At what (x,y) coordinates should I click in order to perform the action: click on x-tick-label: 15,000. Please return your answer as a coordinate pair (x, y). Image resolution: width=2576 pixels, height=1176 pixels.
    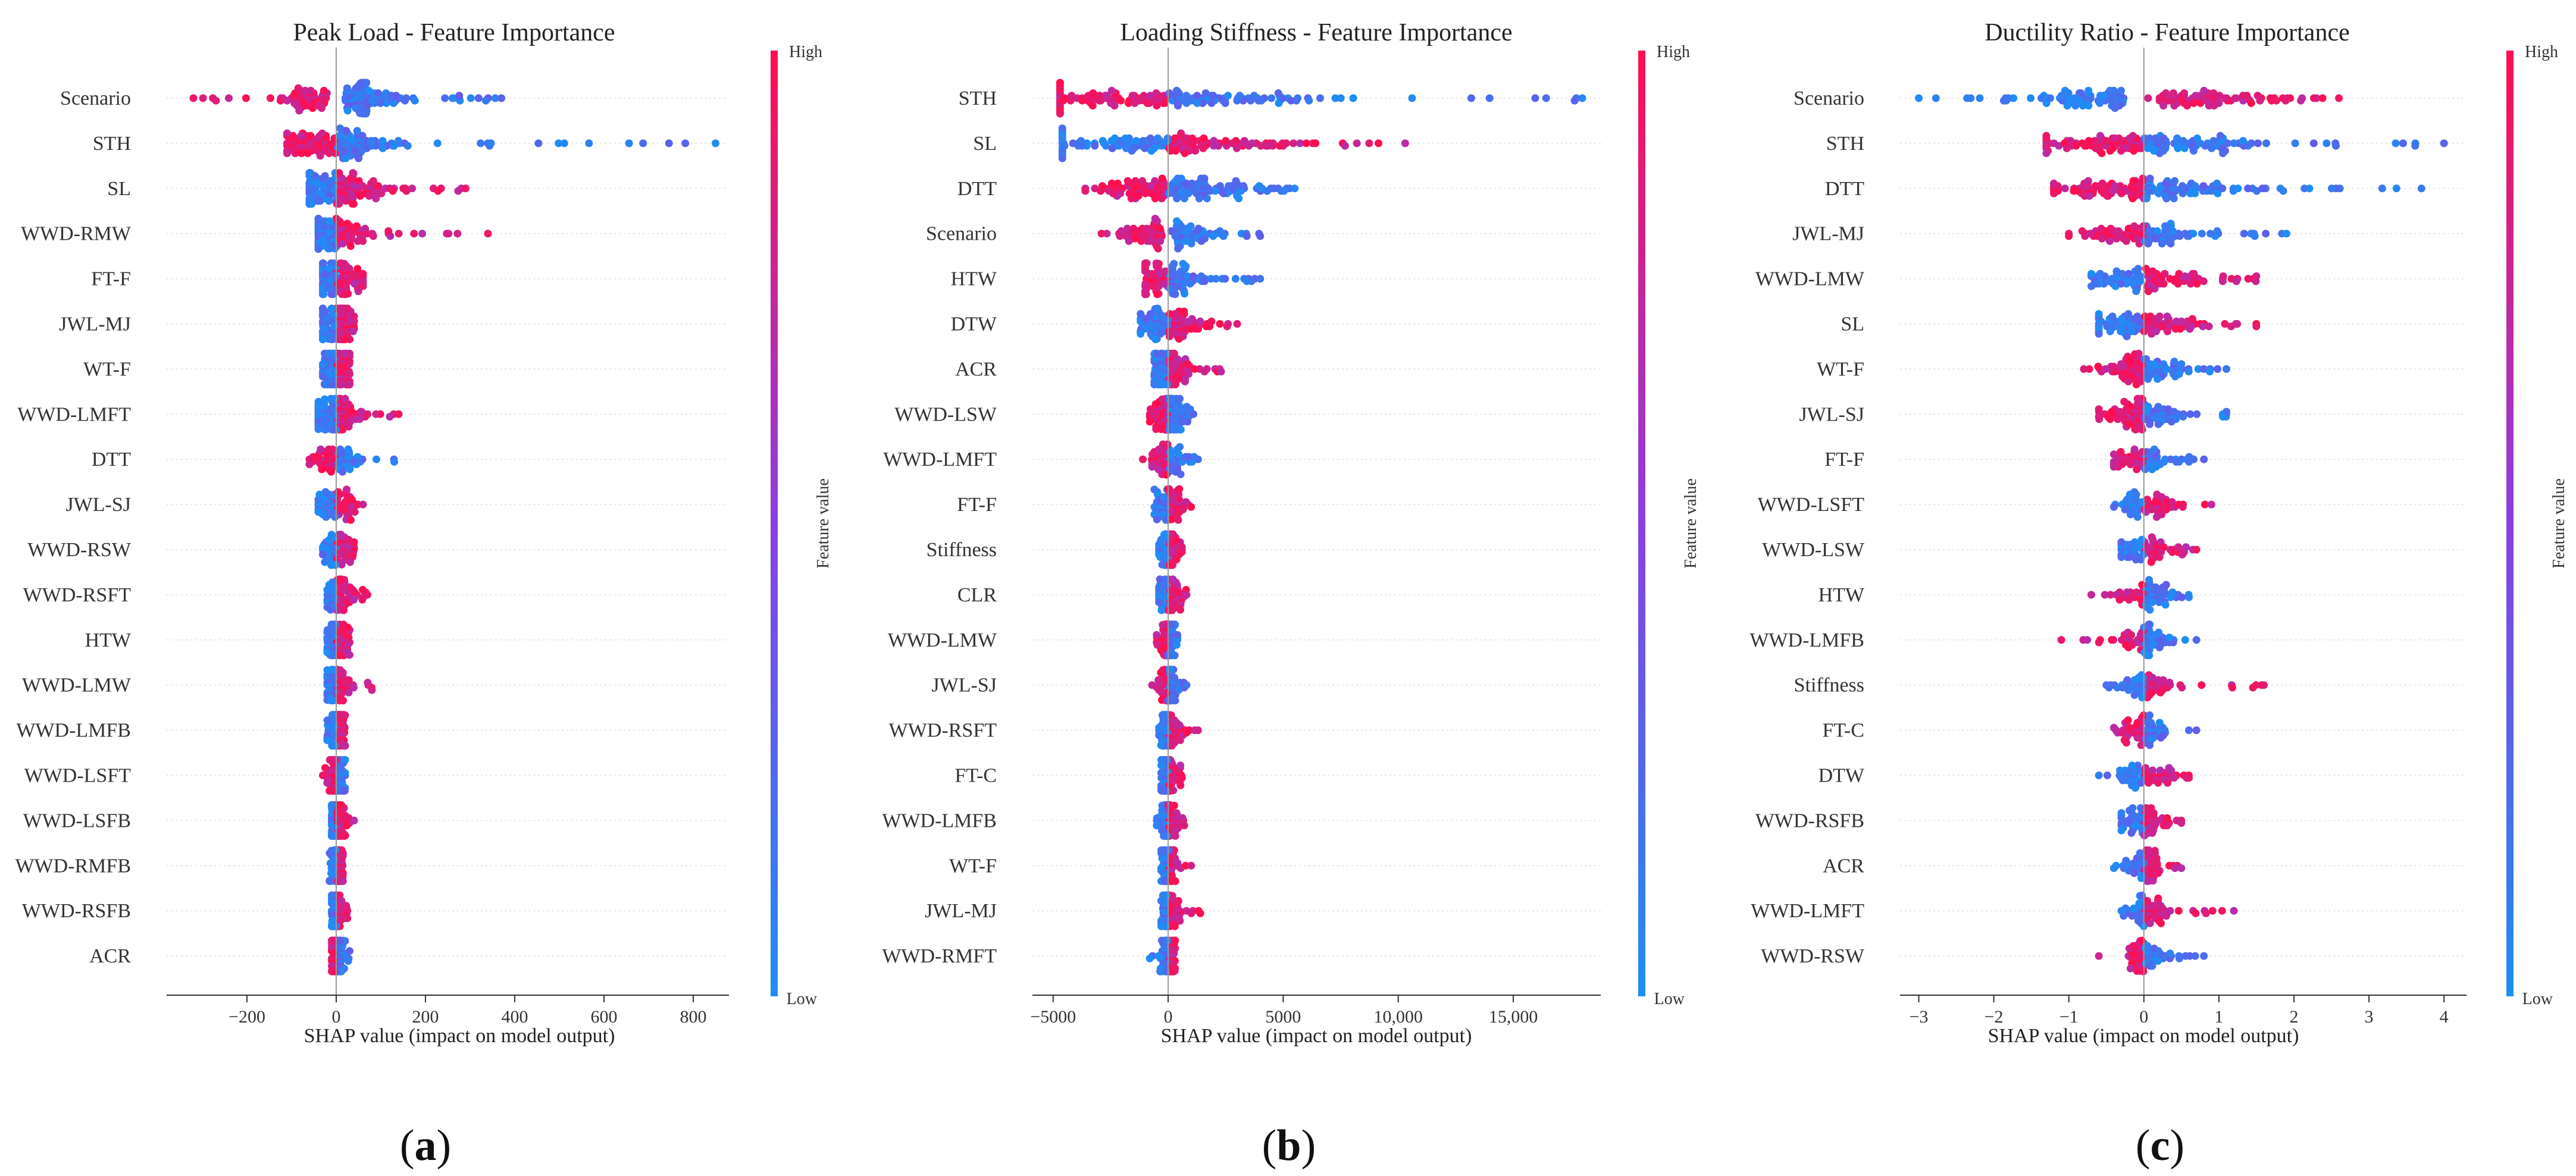
    Looking at the image, I should click on (1513, 1017).